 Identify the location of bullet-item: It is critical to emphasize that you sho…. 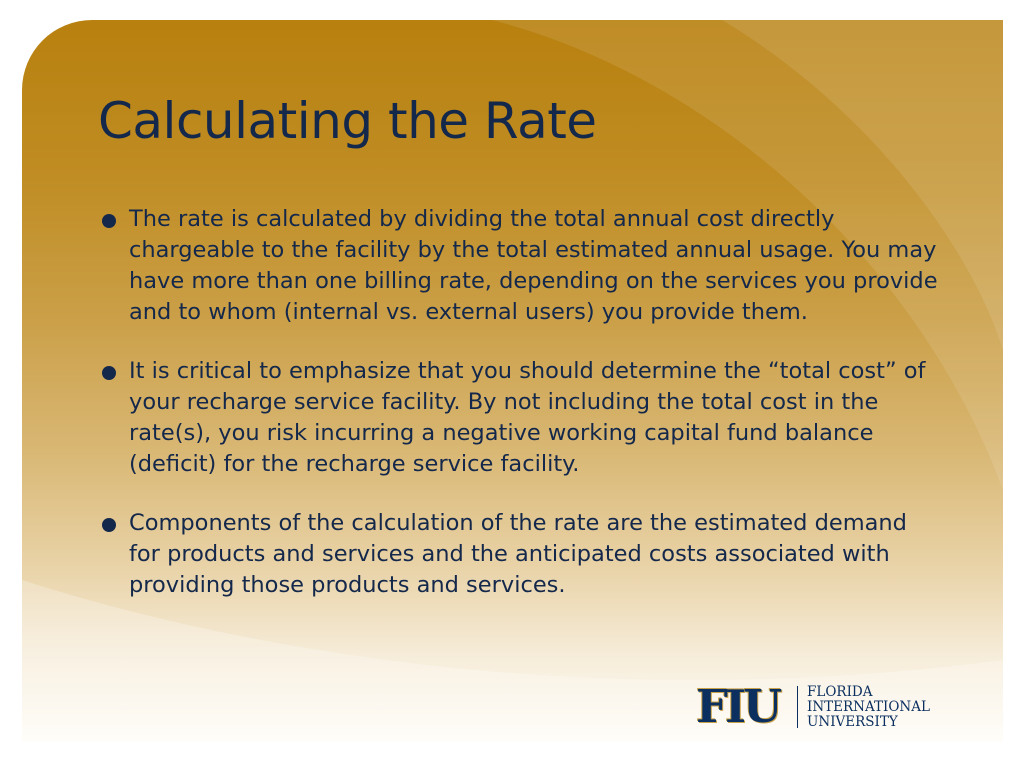
(518, 418).